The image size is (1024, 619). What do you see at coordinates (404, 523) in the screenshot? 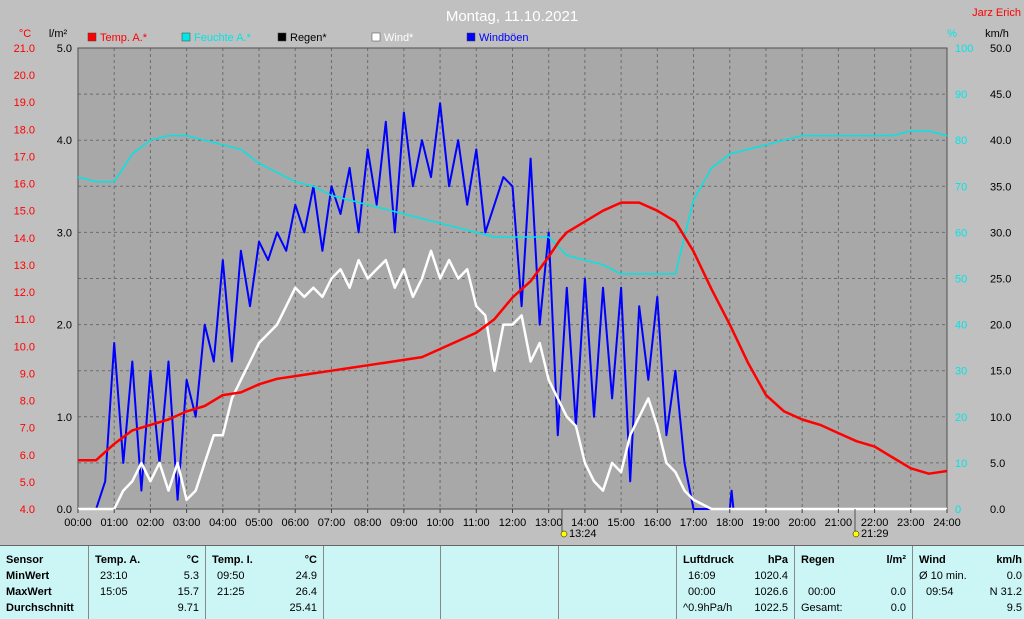
I see `time-tick-label: 09:00` at bounding box center [404, 523].